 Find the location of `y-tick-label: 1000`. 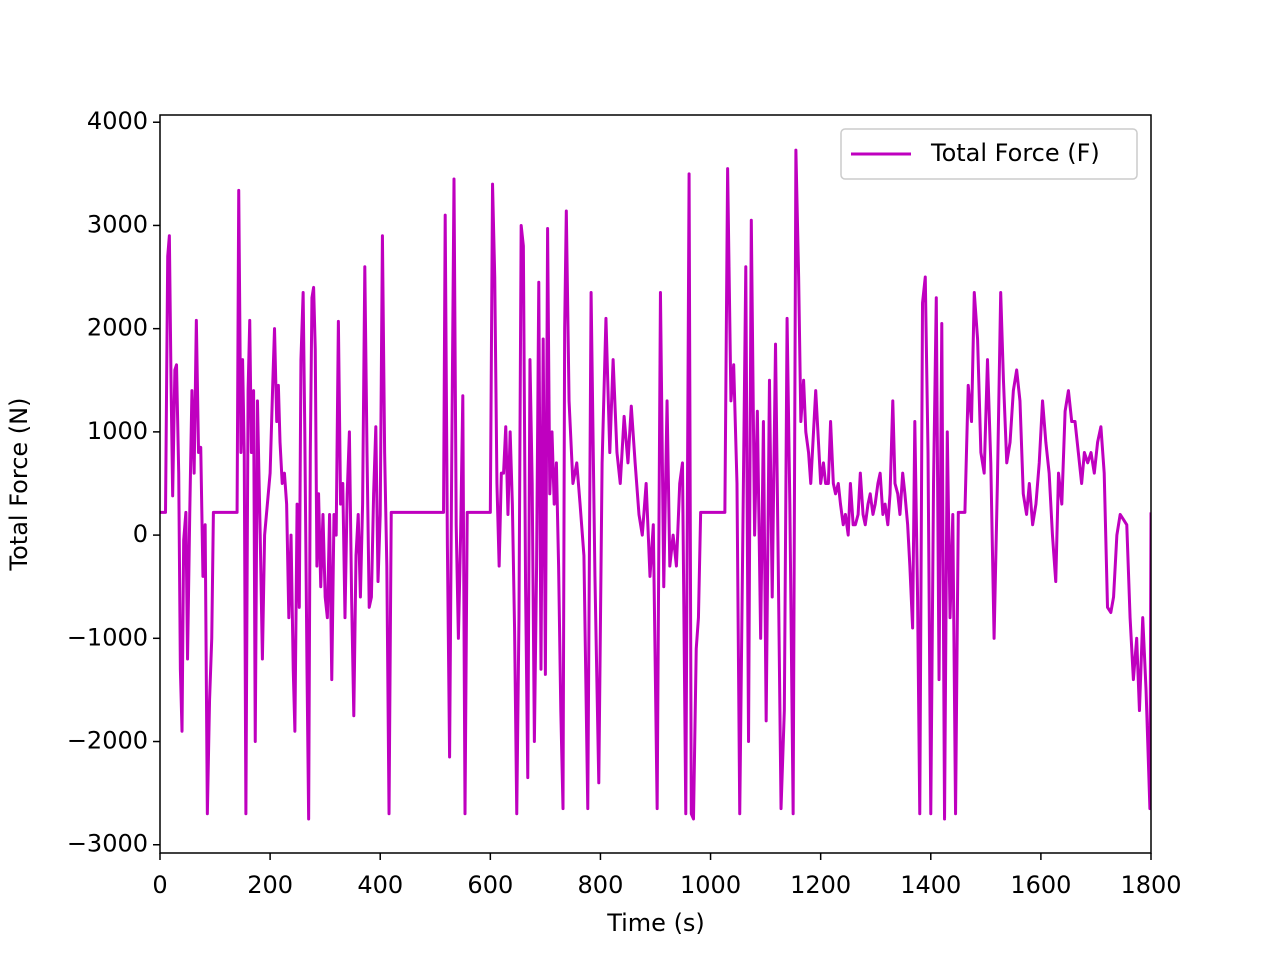

y-tick-label: 1000 is located at coordinates (117, 431).